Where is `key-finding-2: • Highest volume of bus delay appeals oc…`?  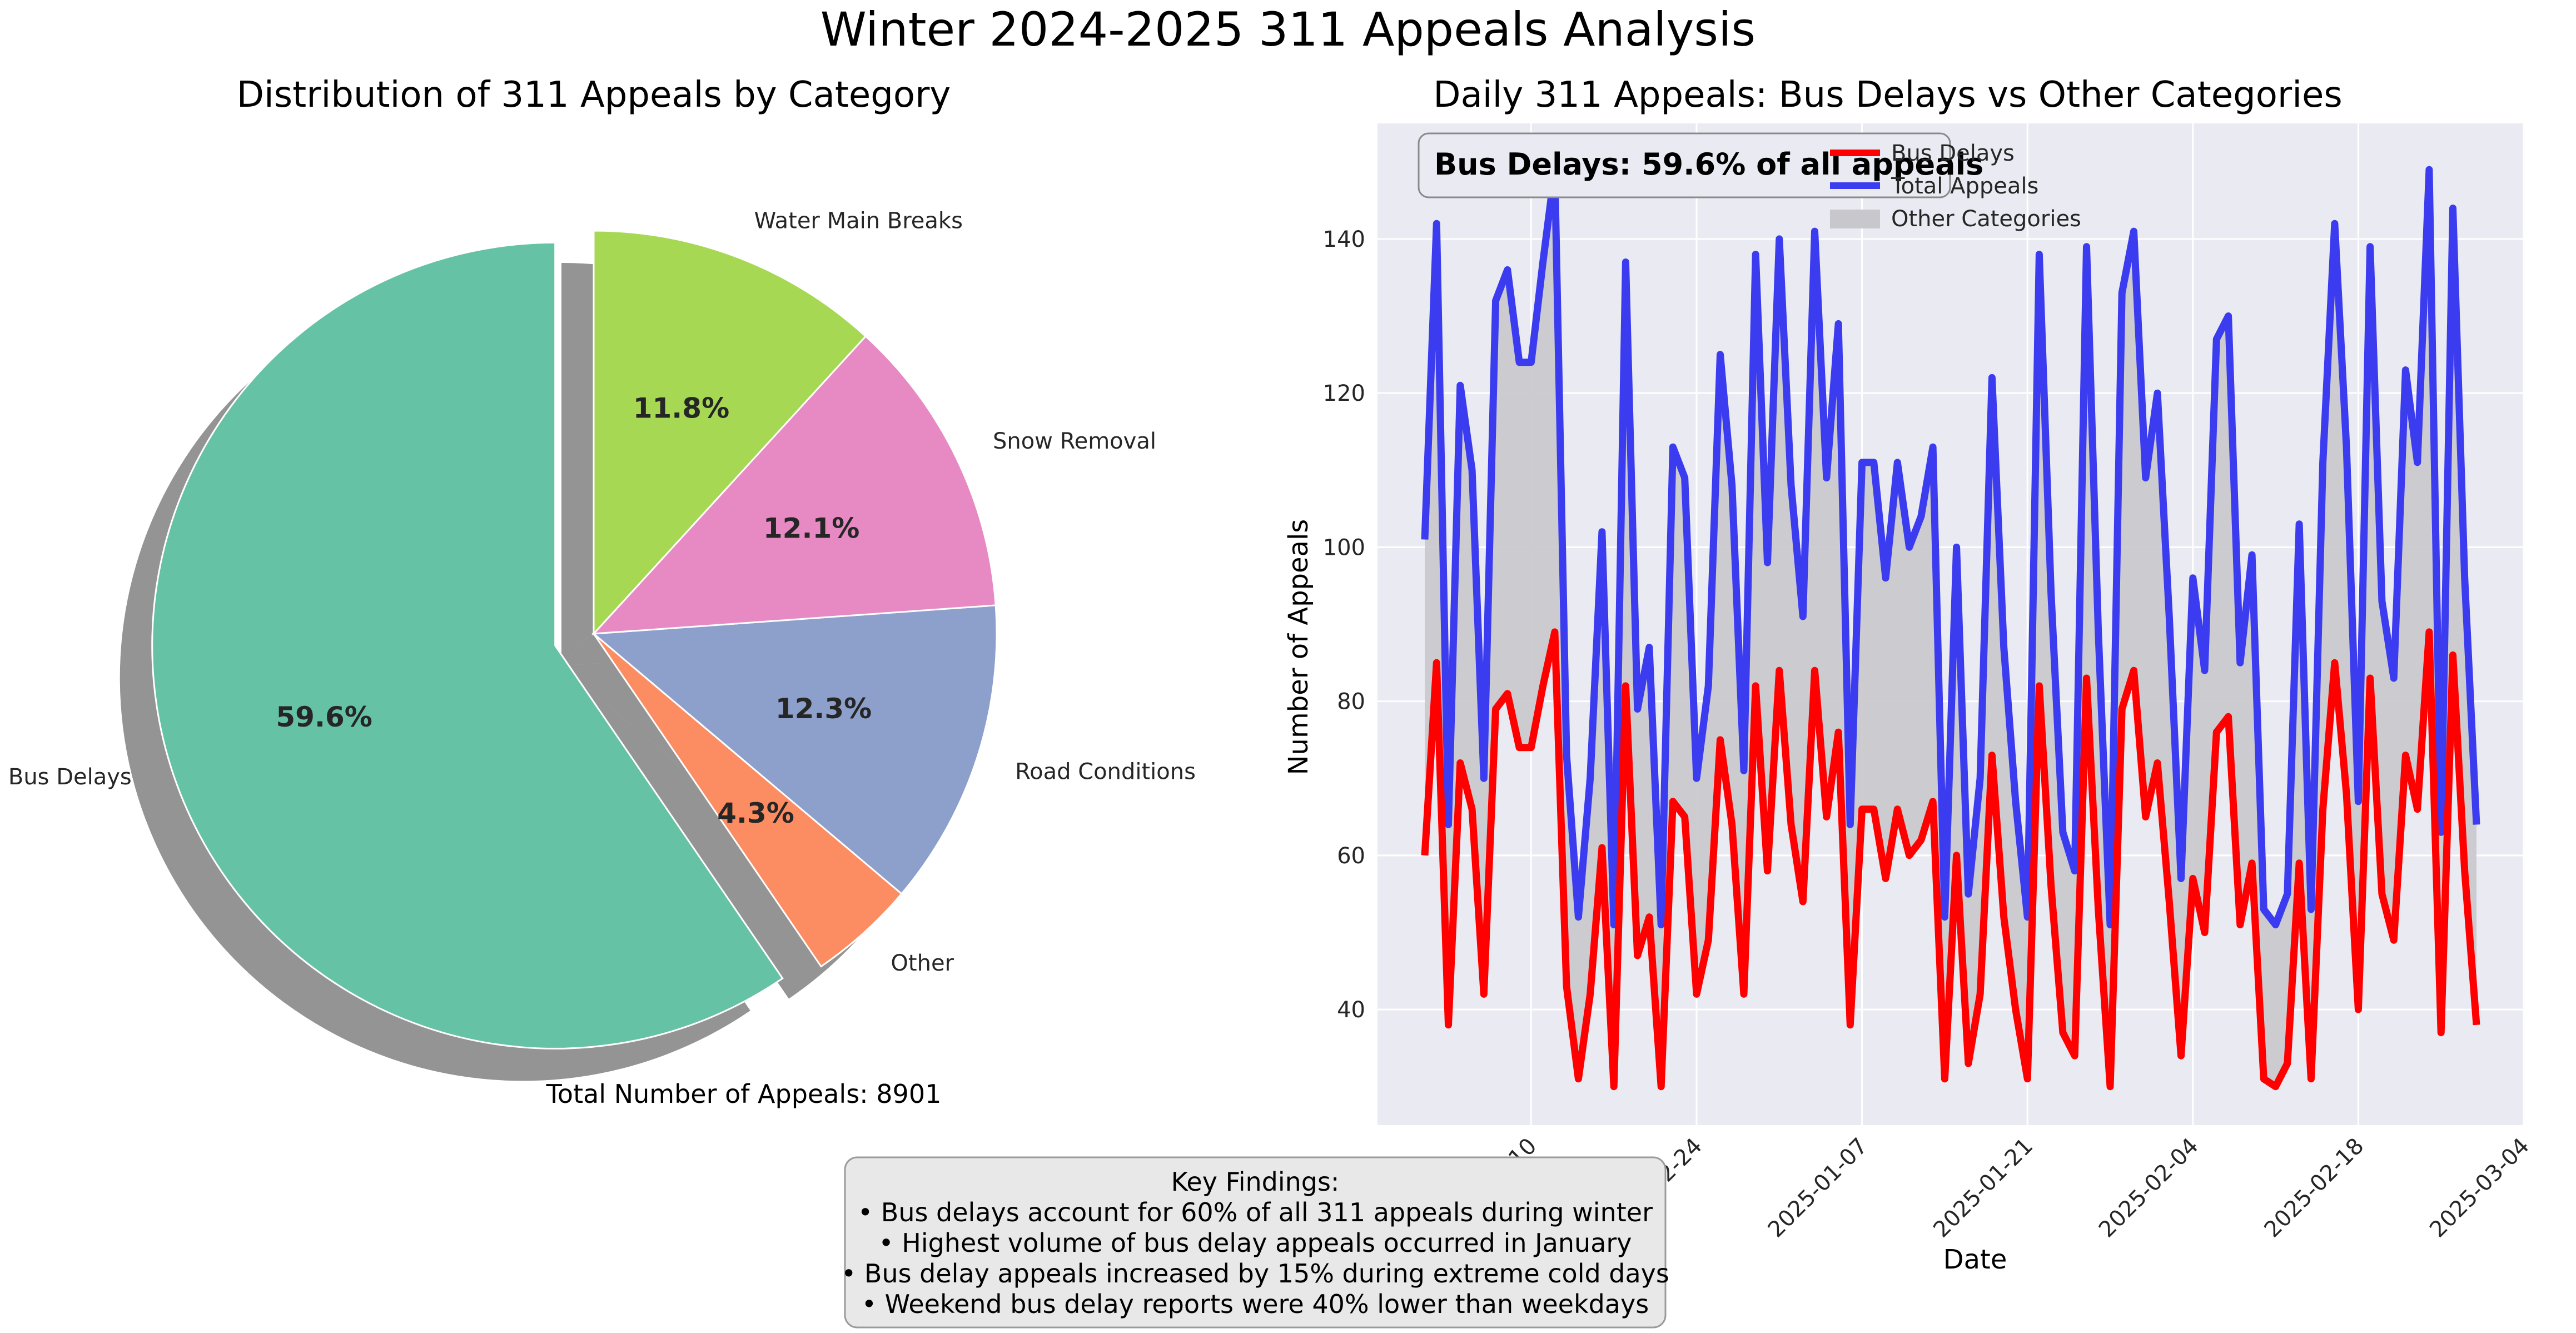
key-finding-2: • Highest volume of bus delay appeals oc… is located at coordinates (1255, 1243).